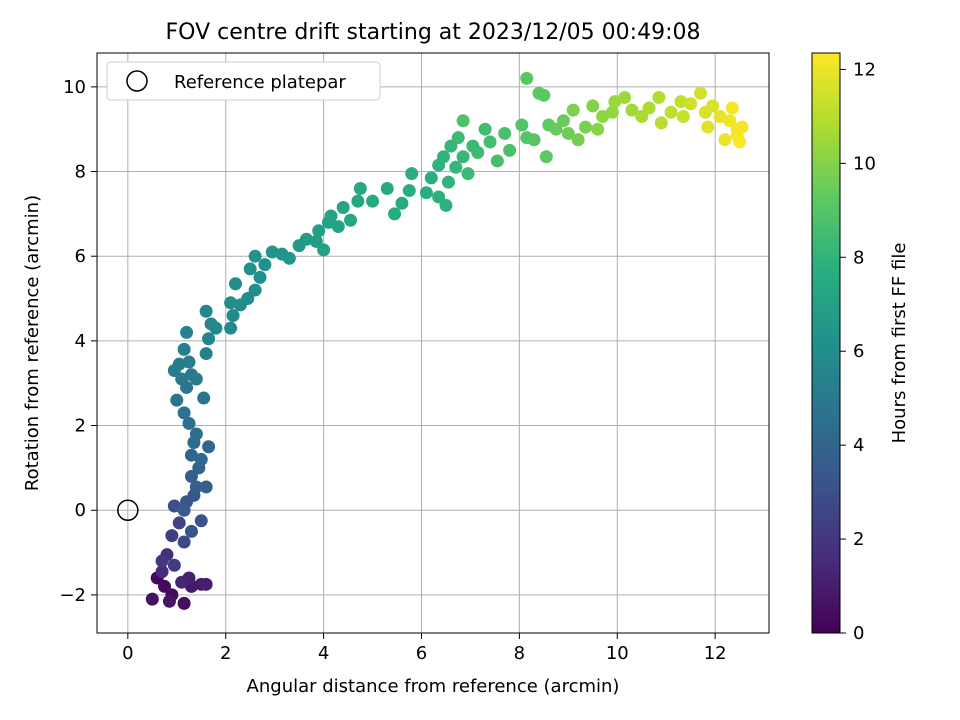 Image resolution: width=960 pixels, height=720 pixels. Describe the element at coordinates (899, 343) in the screenshot. I see `colorbar-label: Hours from first FF file` at that location.